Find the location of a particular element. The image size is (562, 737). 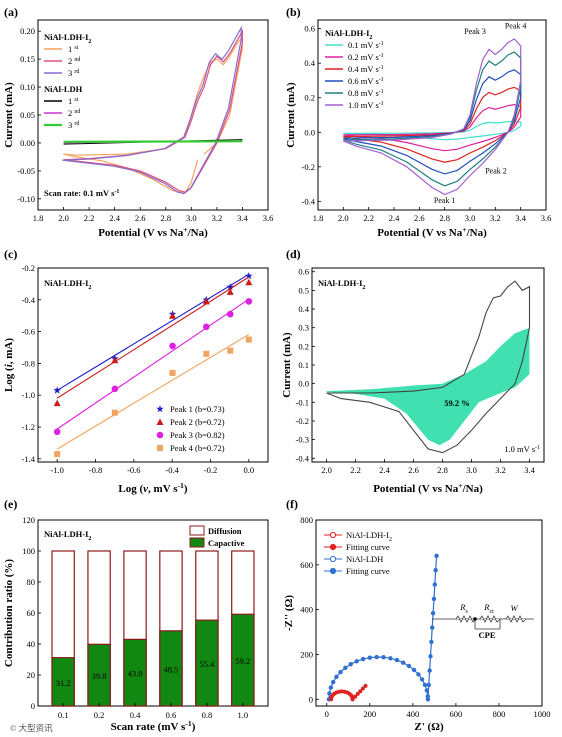

panel-b-legend-label: 0.8 mV s-1 is located at coordinates (366, 93).